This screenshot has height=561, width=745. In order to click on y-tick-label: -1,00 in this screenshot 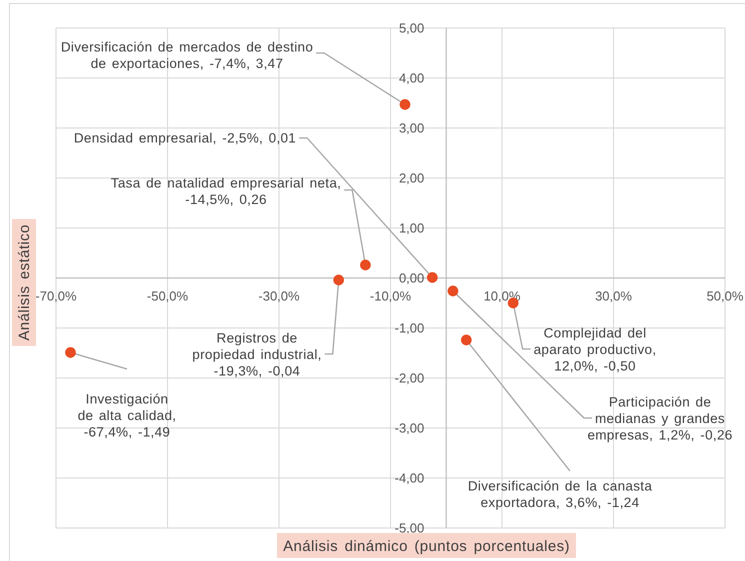, I will do `click(409, 328)`.